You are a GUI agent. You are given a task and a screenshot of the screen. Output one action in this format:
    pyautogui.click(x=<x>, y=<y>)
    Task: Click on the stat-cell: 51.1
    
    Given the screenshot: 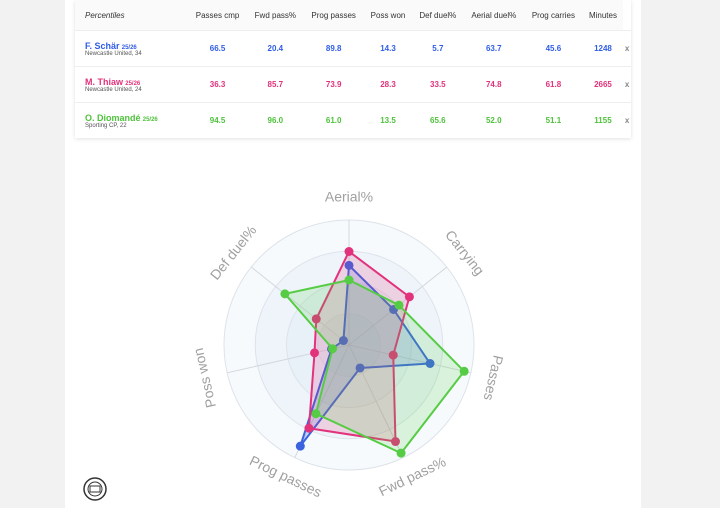 What is the action you would take?
    pyautogui.click(x=553, y=120)
    